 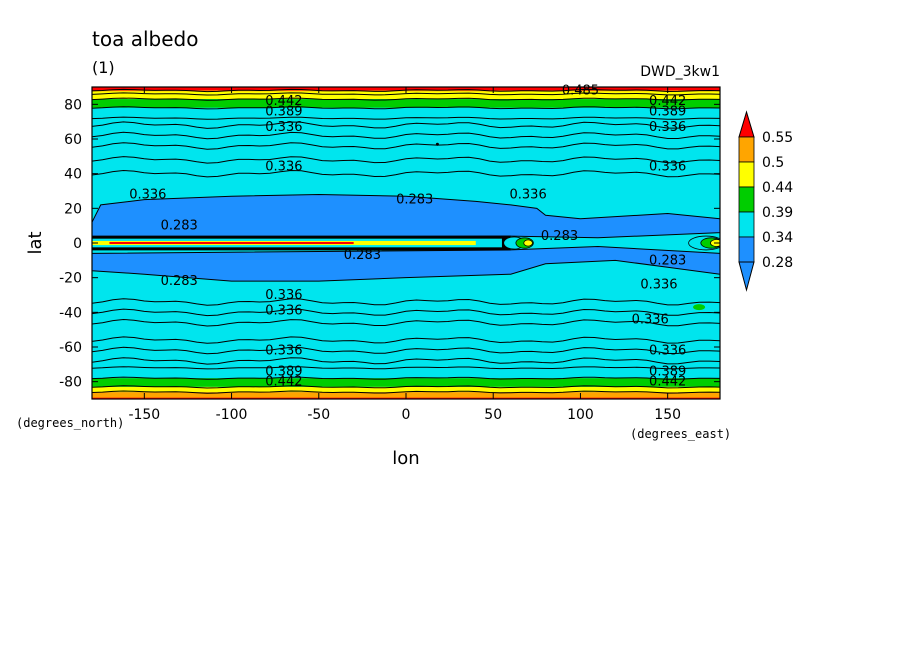 I want to click on y-tick-label-7: 60, so click(x=73, y=140).